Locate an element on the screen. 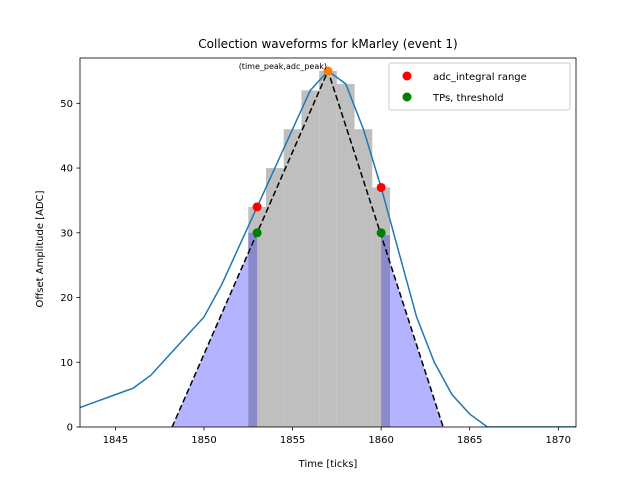 Image resolution: width=640 pixels, height=480 pixels. y-tick-label: 0 is located at coordinates (70, 428).